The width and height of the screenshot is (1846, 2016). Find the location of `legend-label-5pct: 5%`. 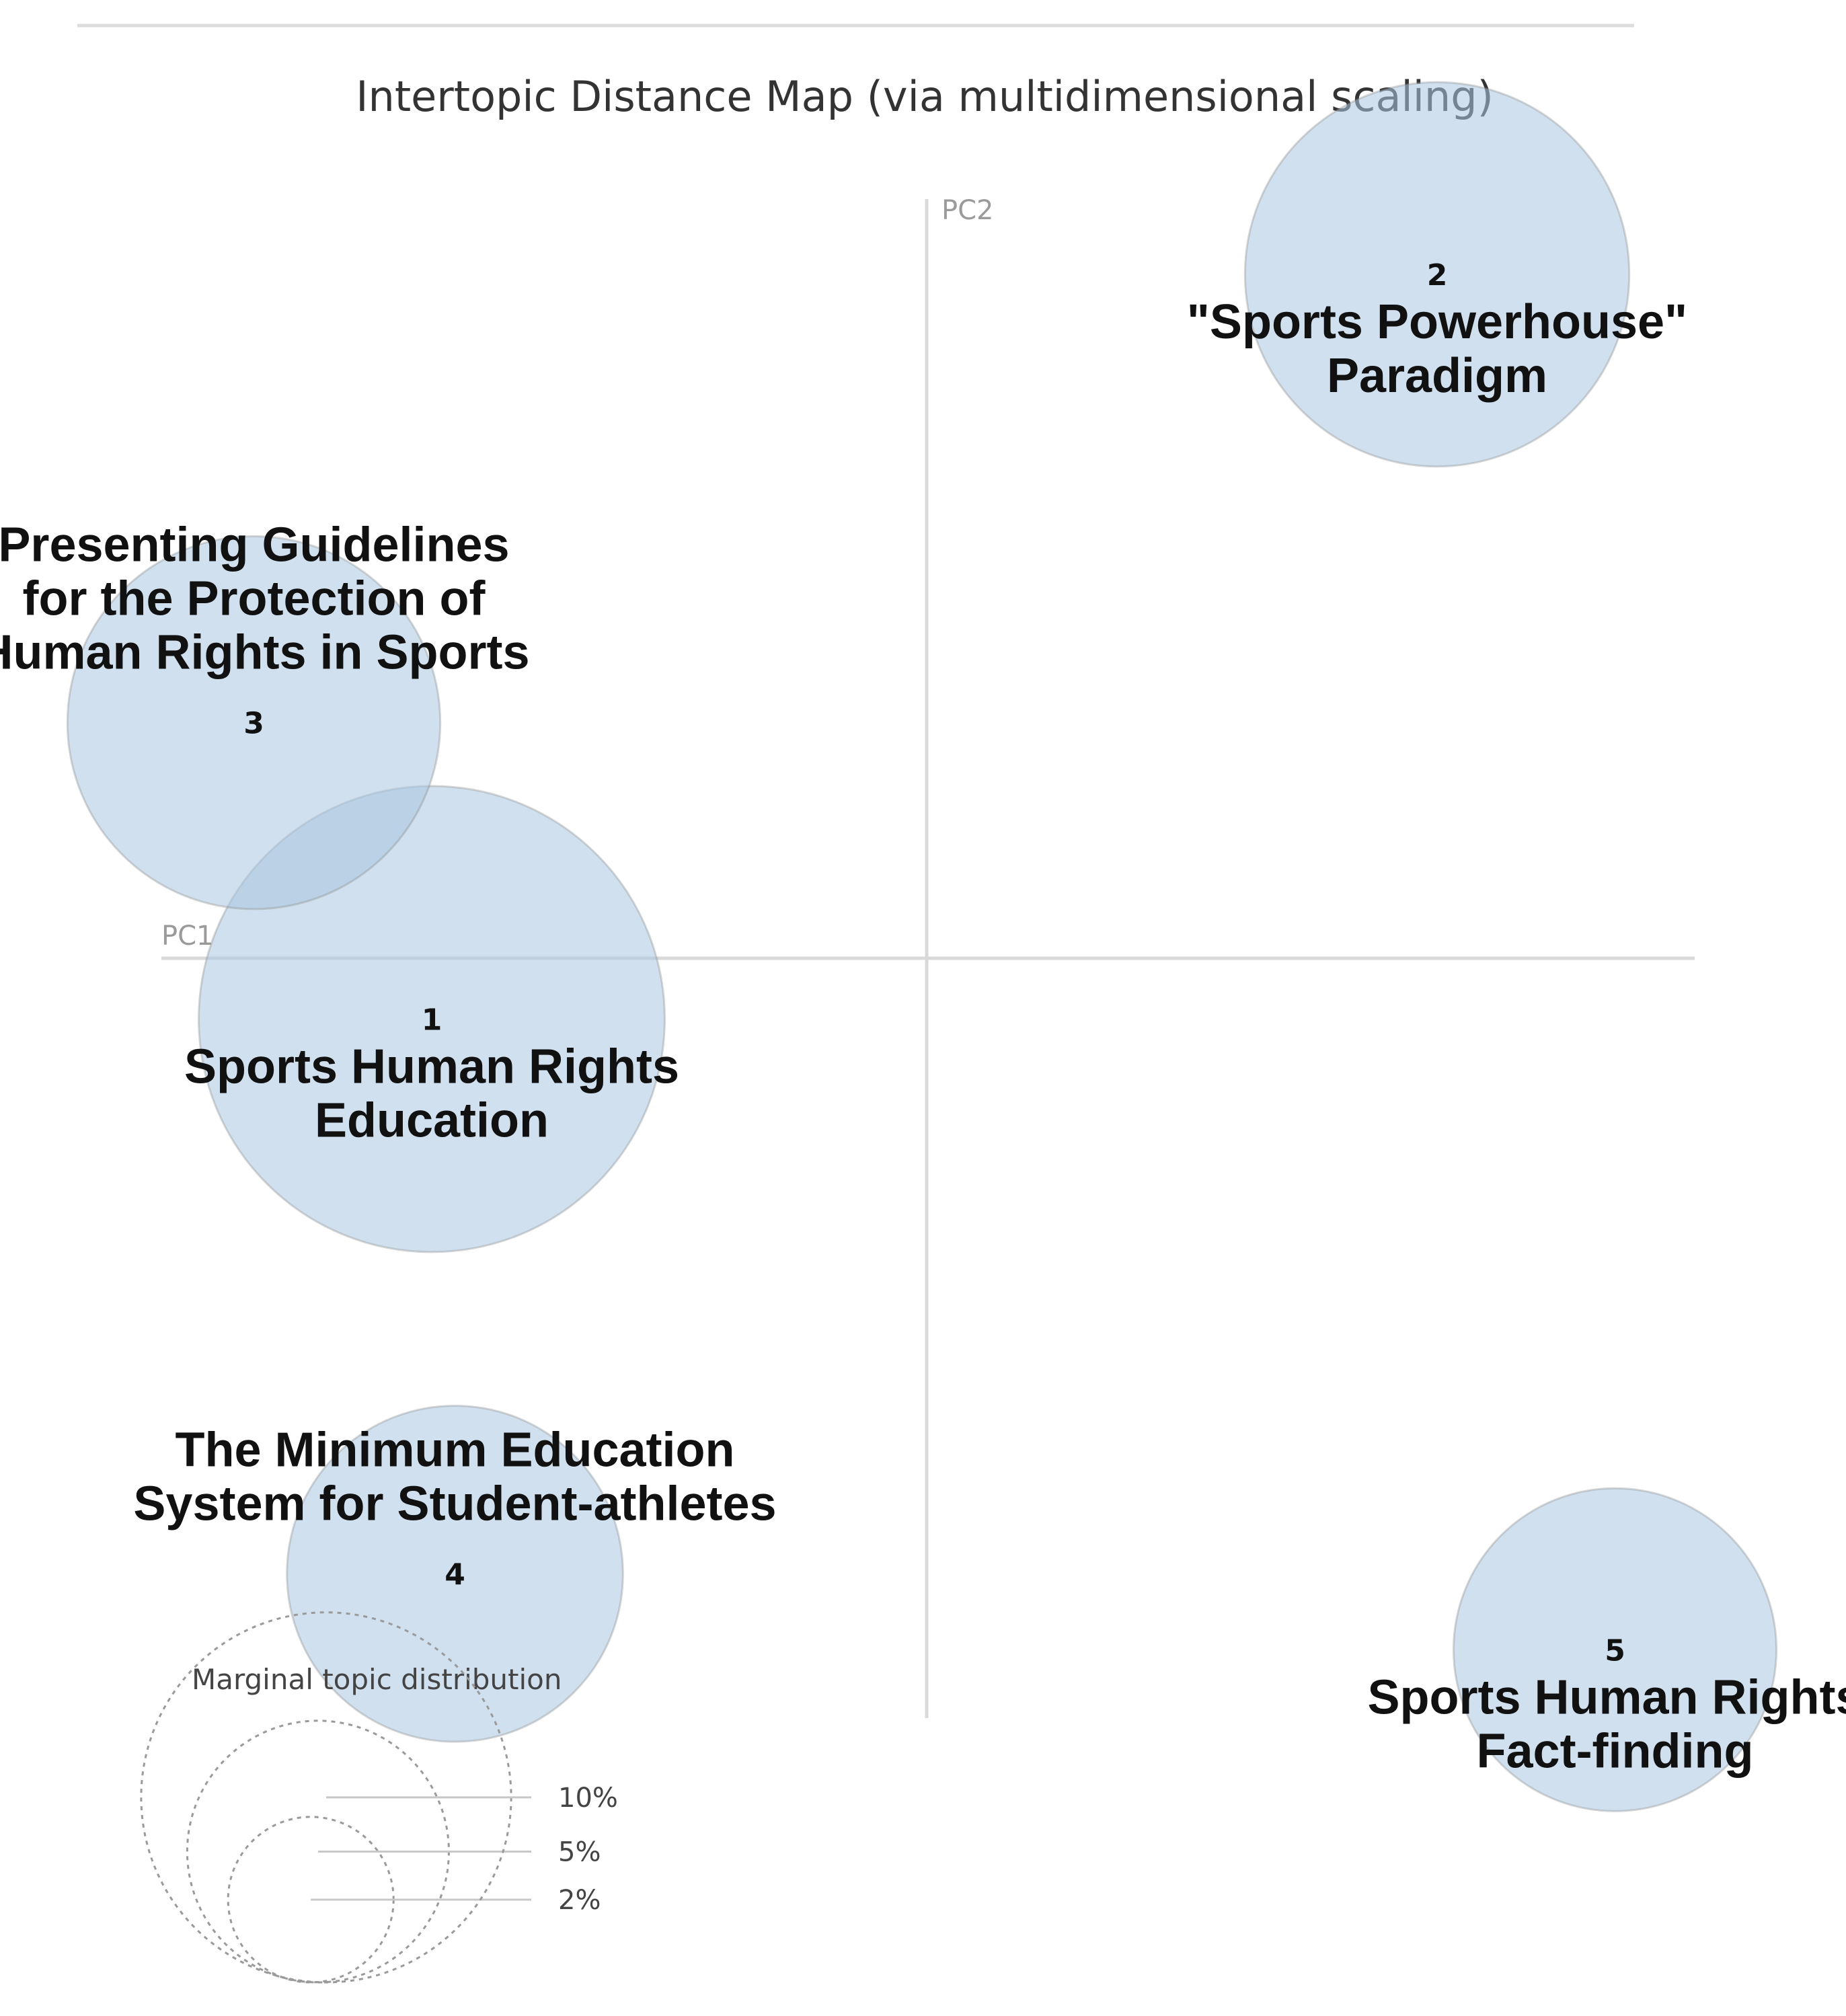

legend-label-5pct: 5% is located at coordinates (579, 1851).